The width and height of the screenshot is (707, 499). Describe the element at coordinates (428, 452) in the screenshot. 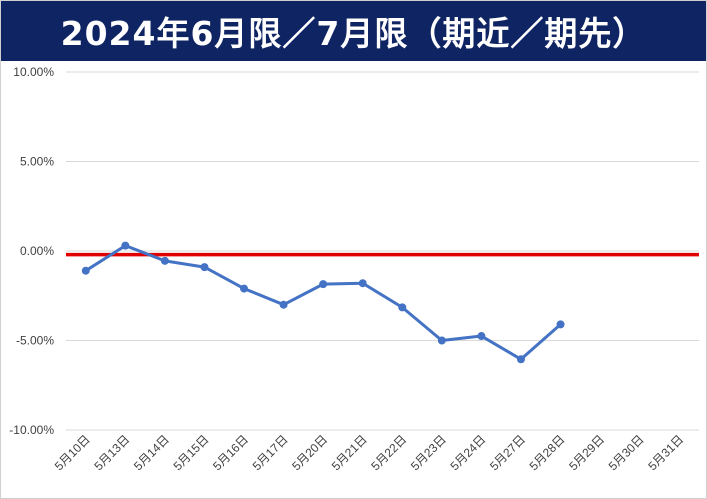

I see `x-tick-label: 5月23日` at that location.